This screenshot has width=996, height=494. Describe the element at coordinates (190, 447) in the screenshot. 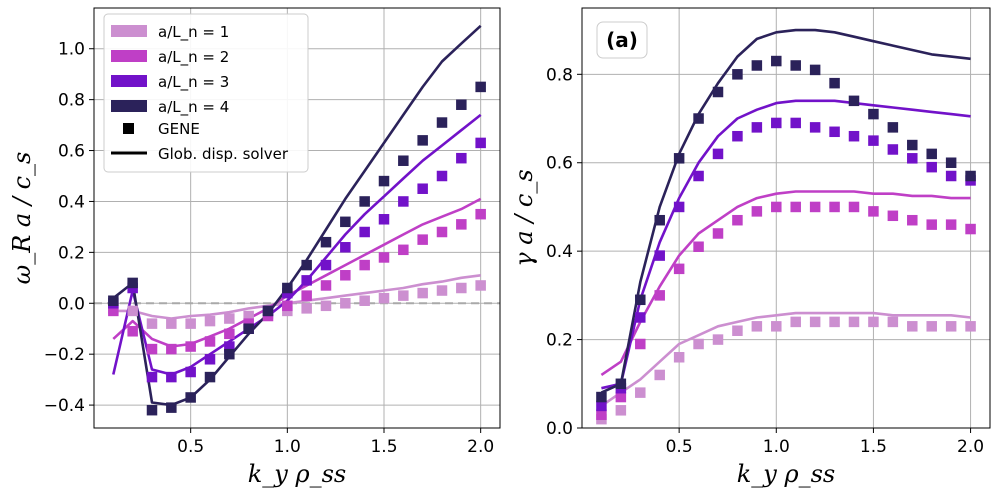

I see `x-tick-label: 0.5` at that location.